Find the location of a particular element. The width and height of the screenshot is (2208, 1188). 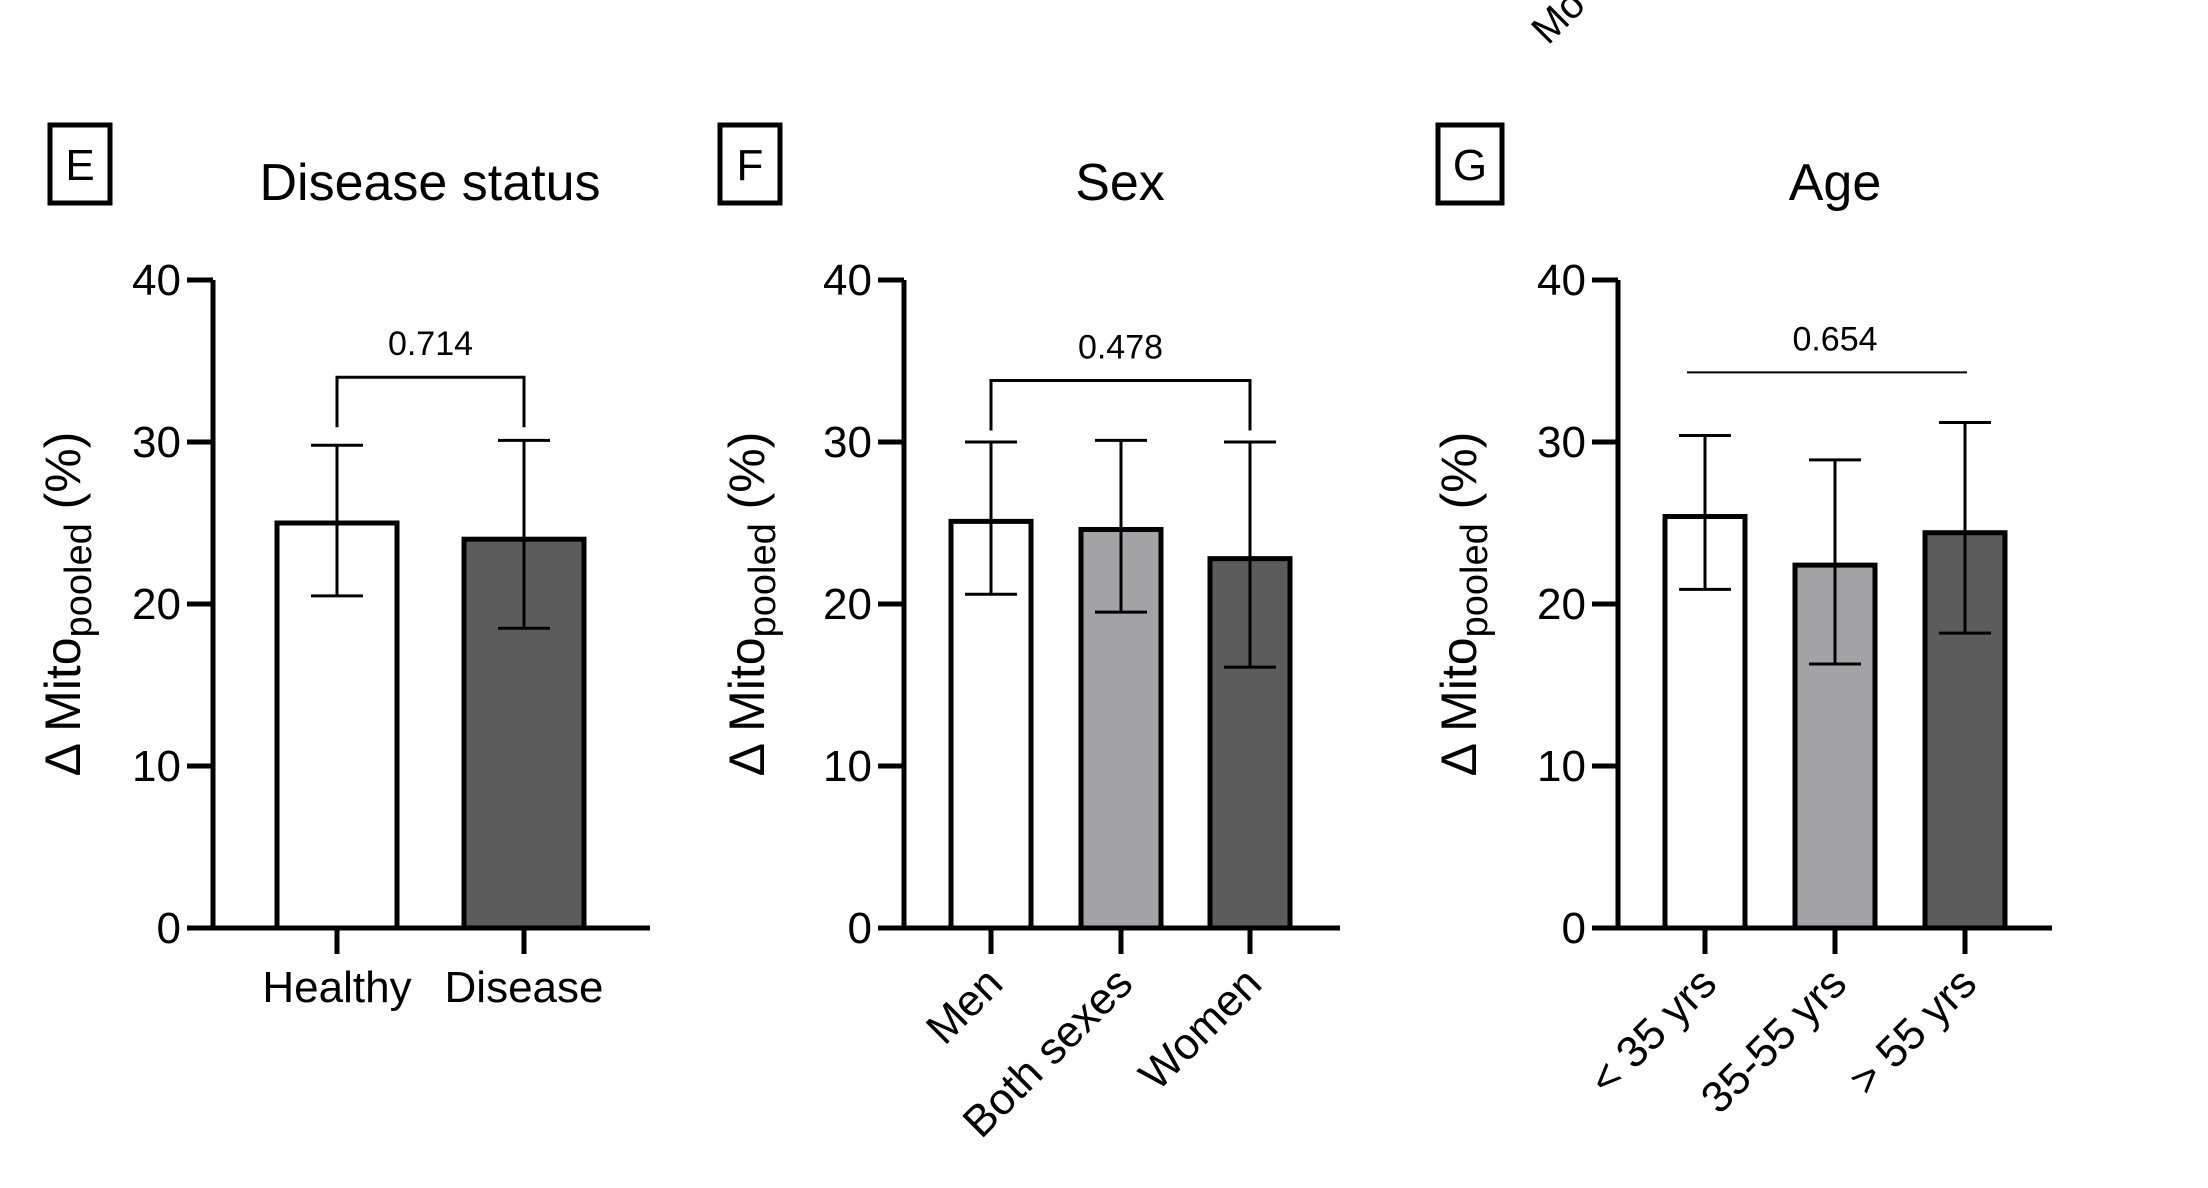

y-tick-label-f-0: 0 is located at coordinates (860, 928).